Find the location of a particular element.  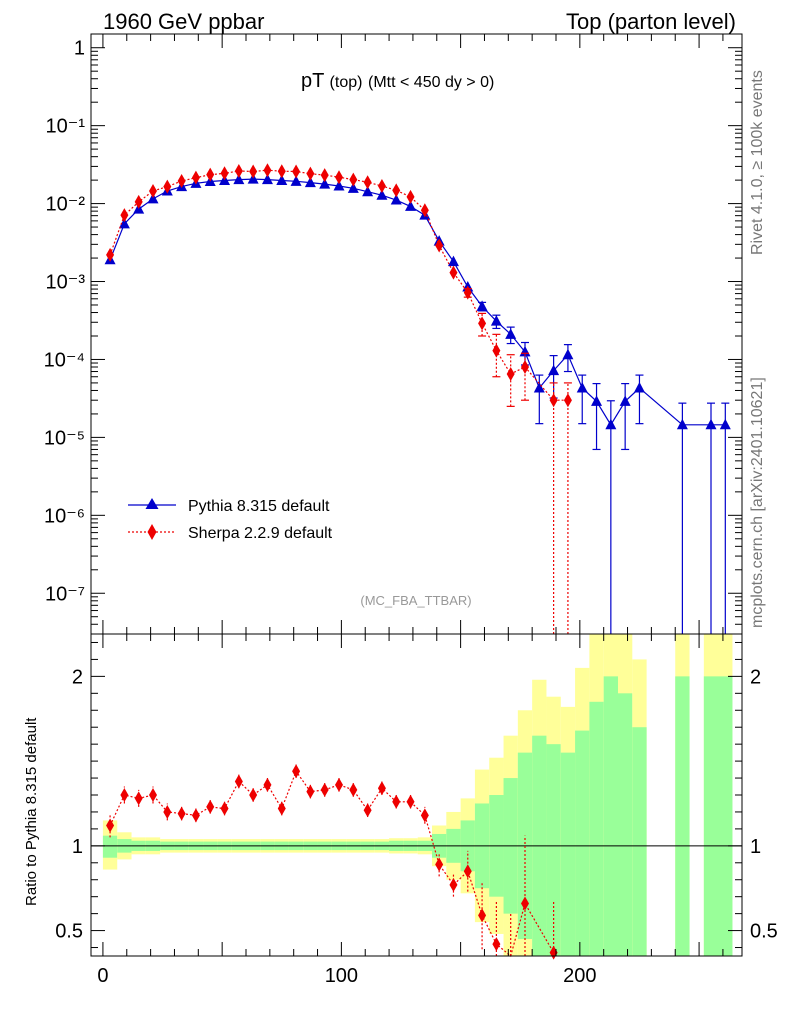

x-tick-label: 100 is located at coordinates (341, 976).